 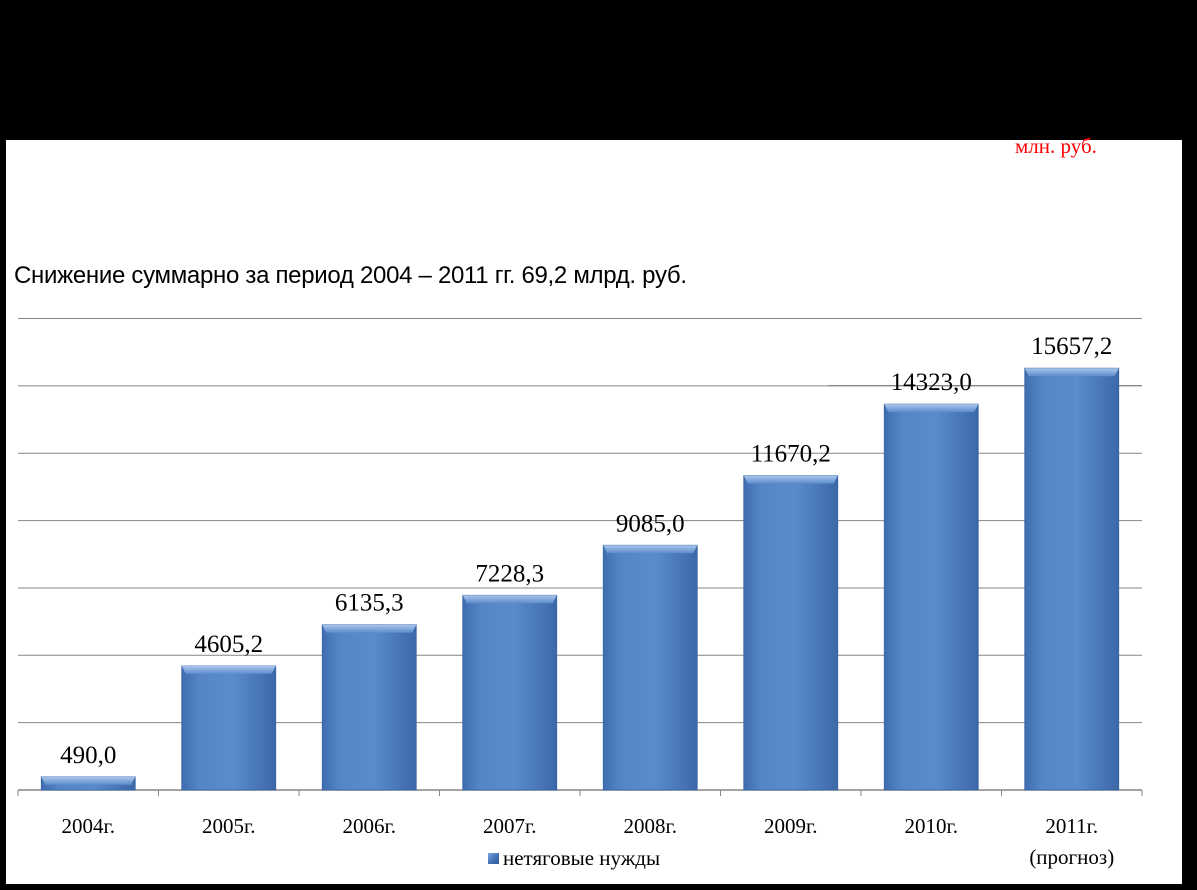 What do you see at coordinates (369, 707) in the screenshot?
I see `bar-2006г.` at bounding box center [369, 707].